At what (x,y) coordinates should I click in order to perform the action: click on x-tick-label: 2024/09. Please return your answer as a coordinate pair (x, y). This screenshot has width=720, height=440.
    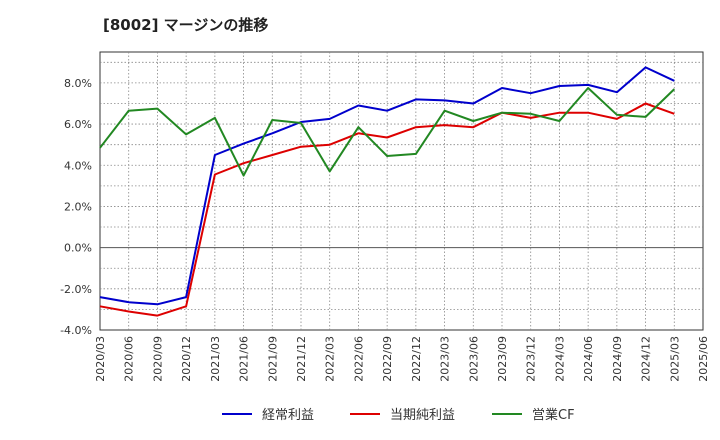
    Looking at the image, I should click on (617, 359).